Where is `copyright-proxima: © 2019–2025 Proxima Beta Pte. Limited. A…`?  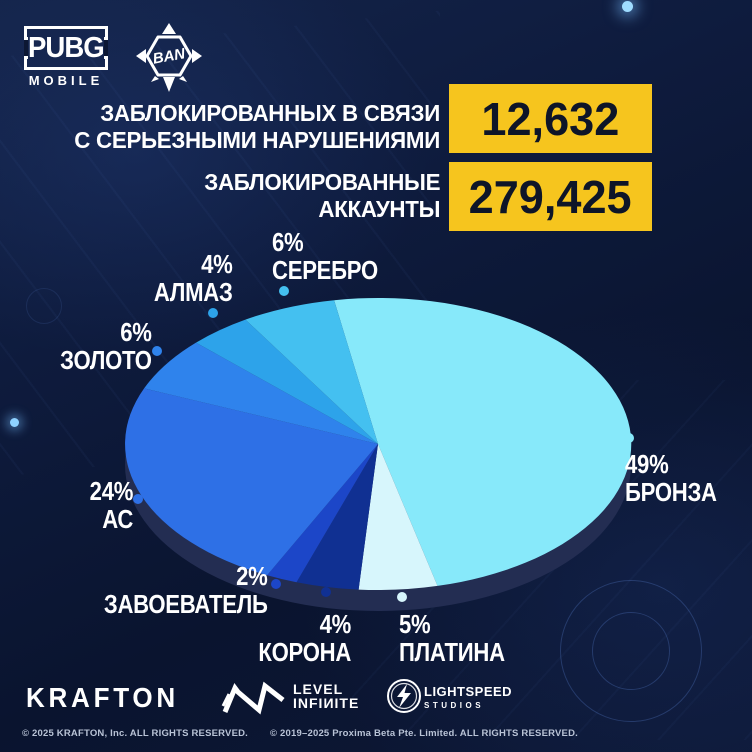
copyright-proxima: © 2019–2025 Proxima Beta Pte. Limited. A… is located at coordinates (424, 733).